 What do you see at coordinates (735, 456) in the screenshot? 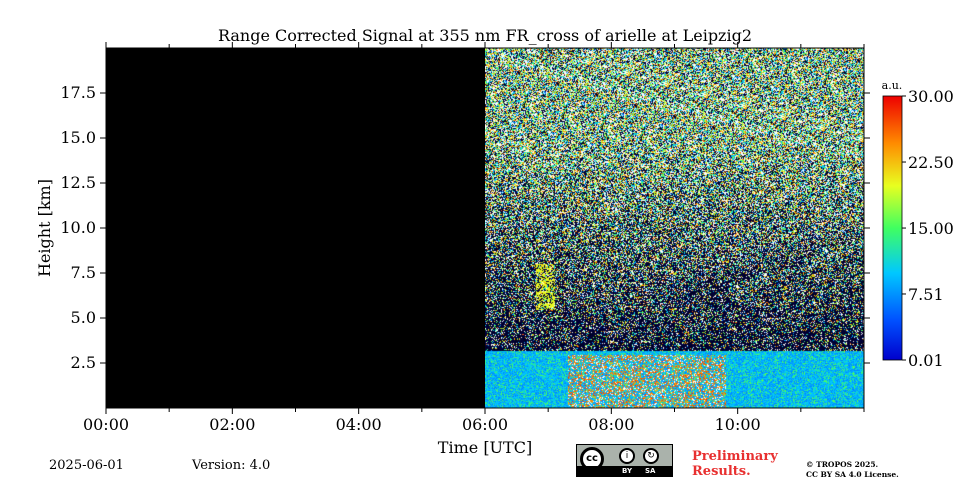
I see `preliminary-line-1: Preliminary` at bounding box center [735, 456].